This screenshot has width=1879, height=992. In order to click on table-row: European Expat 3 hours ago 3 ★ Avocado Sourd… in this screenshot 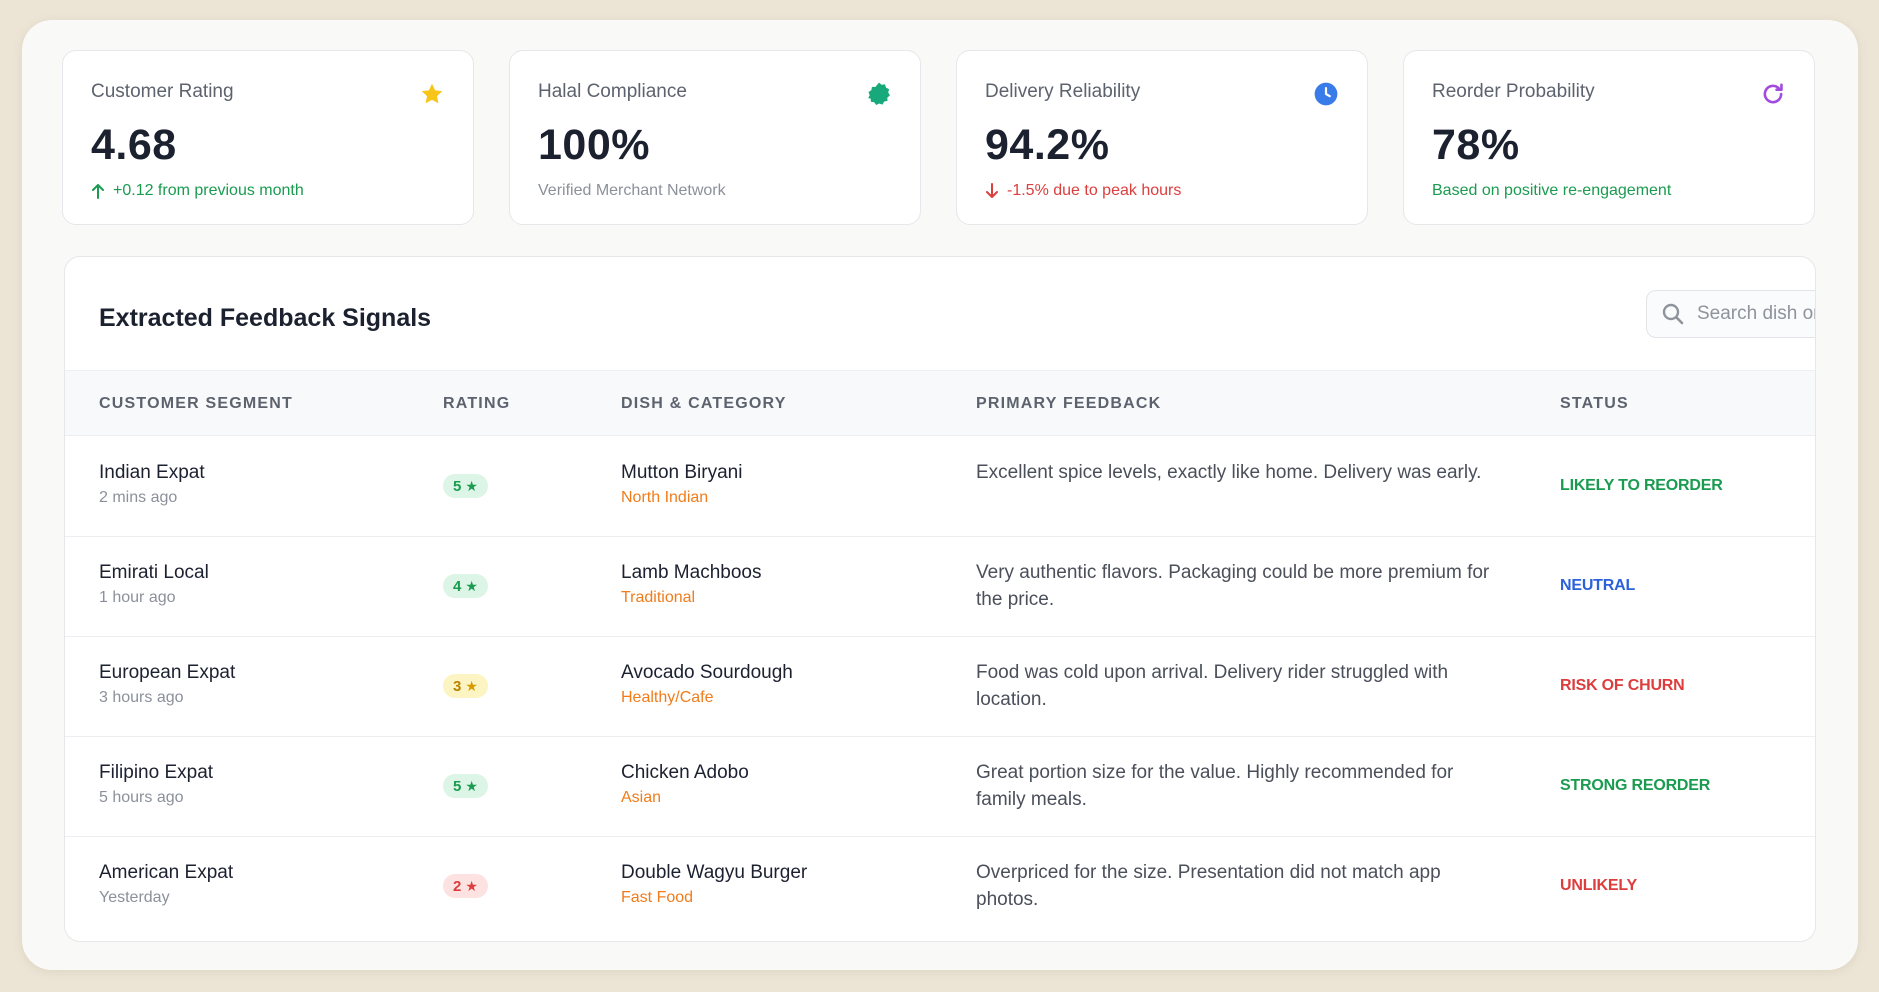, I will do `click(940, 687)`.